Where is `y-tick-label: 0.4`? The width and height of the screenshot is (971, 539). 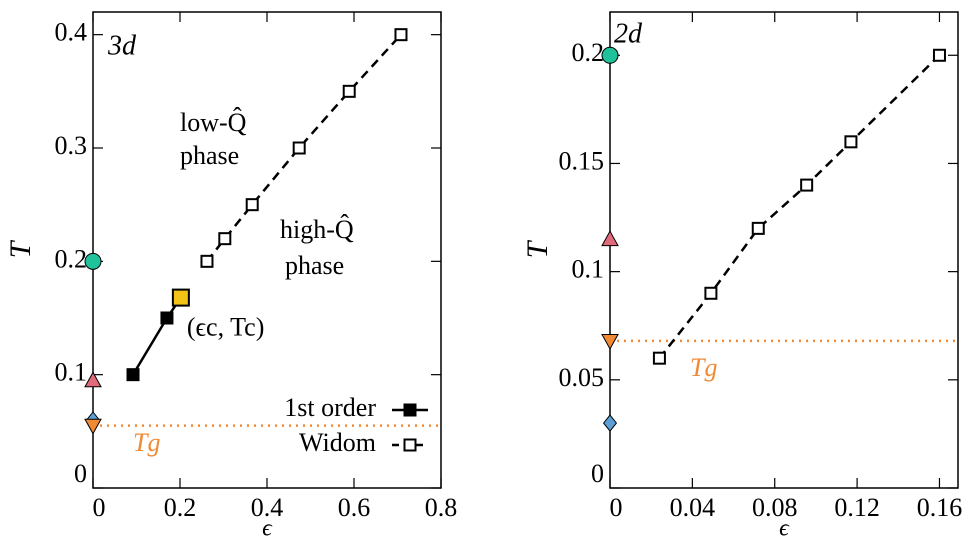
y-tick-label: 0.4 is located at coordinates (71, 32).